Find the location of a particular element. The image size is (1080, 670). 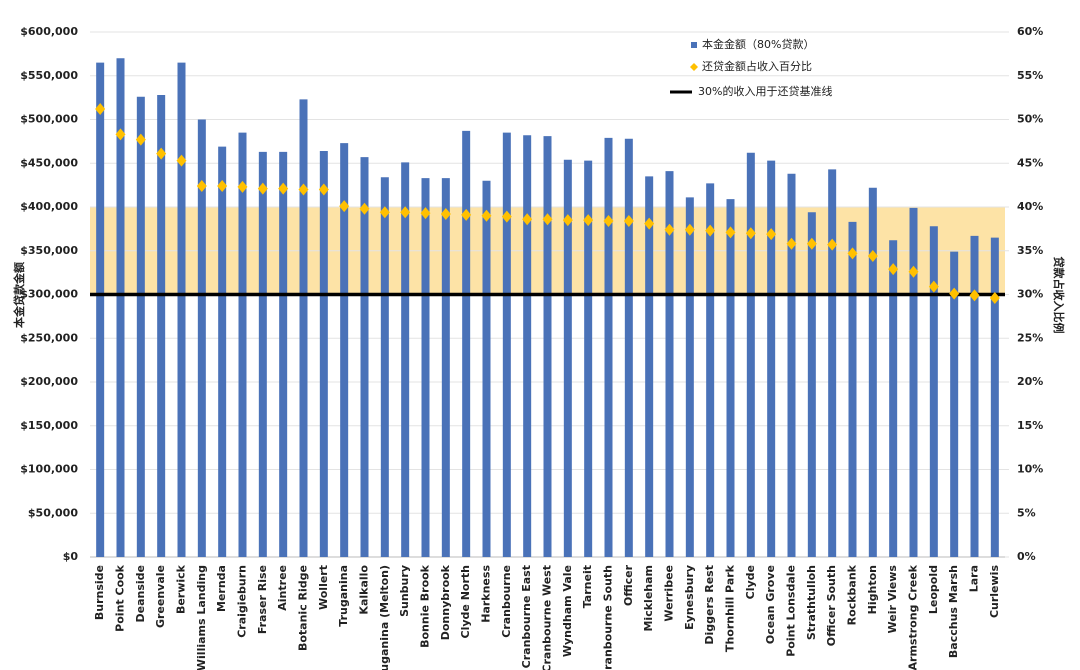

y-axis-label: 本金贷款金额 is located at coordinates (19, 295).